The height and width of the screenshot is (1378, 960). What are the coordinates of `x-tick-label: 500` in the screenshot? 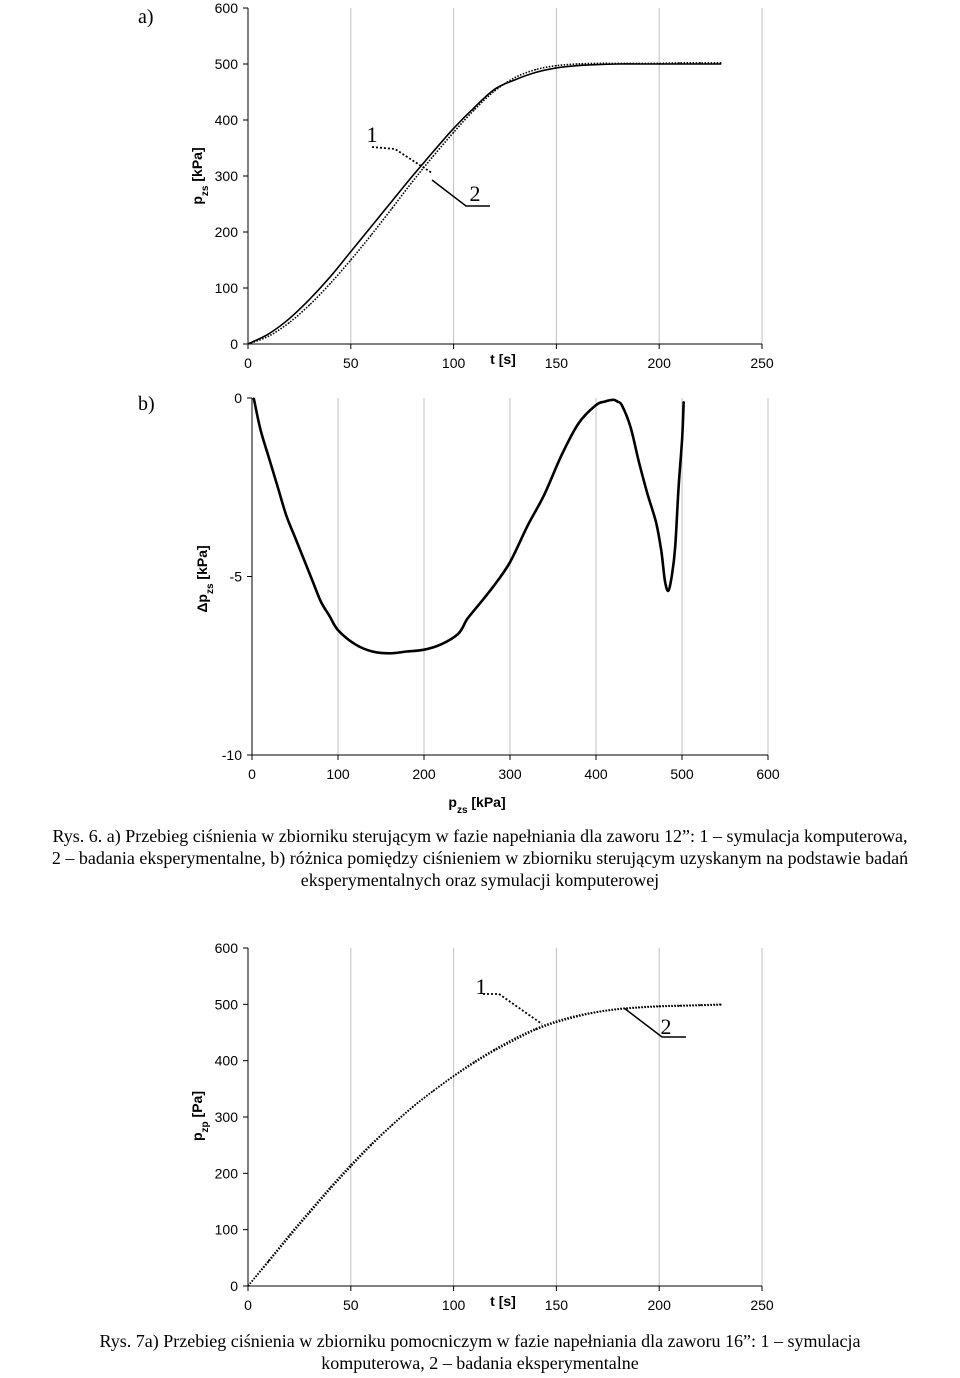 It's located at (682, 774).